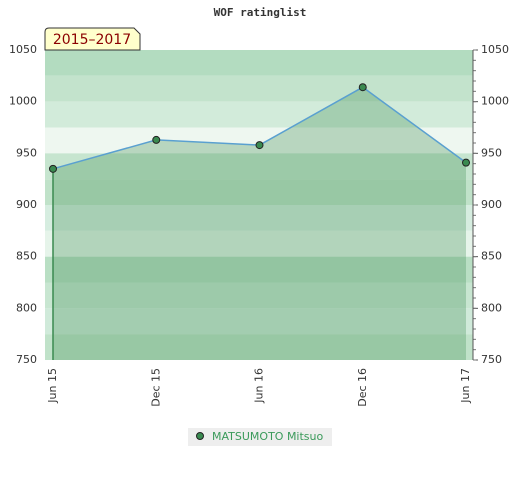 This screenshot has height=484, width=520. I want to click on y-tick-label: 750, so click(26, 359).